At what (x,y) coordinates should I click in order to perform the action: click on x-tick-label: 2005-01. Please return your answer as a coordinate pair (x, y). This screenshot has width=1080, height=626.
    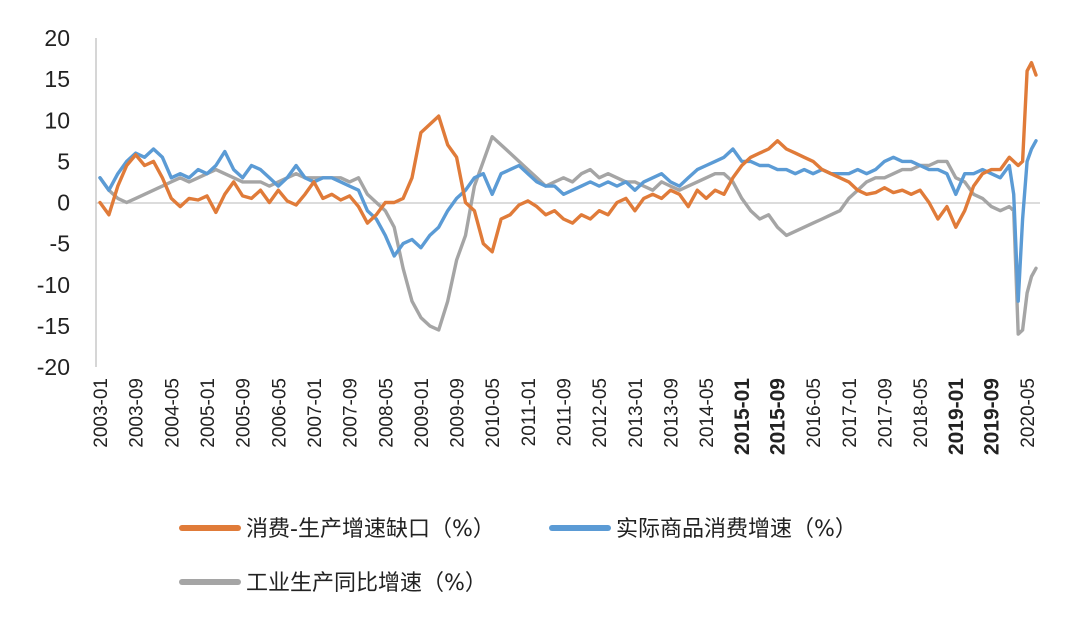
    Looking at the image, I should click on (208, 413).